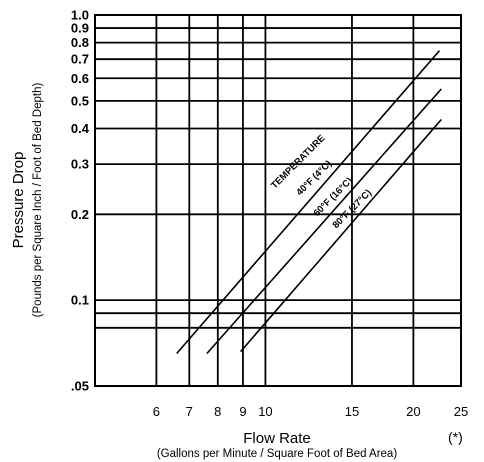  I want to click on y-tick-label: 0.8, so click(80, 42).